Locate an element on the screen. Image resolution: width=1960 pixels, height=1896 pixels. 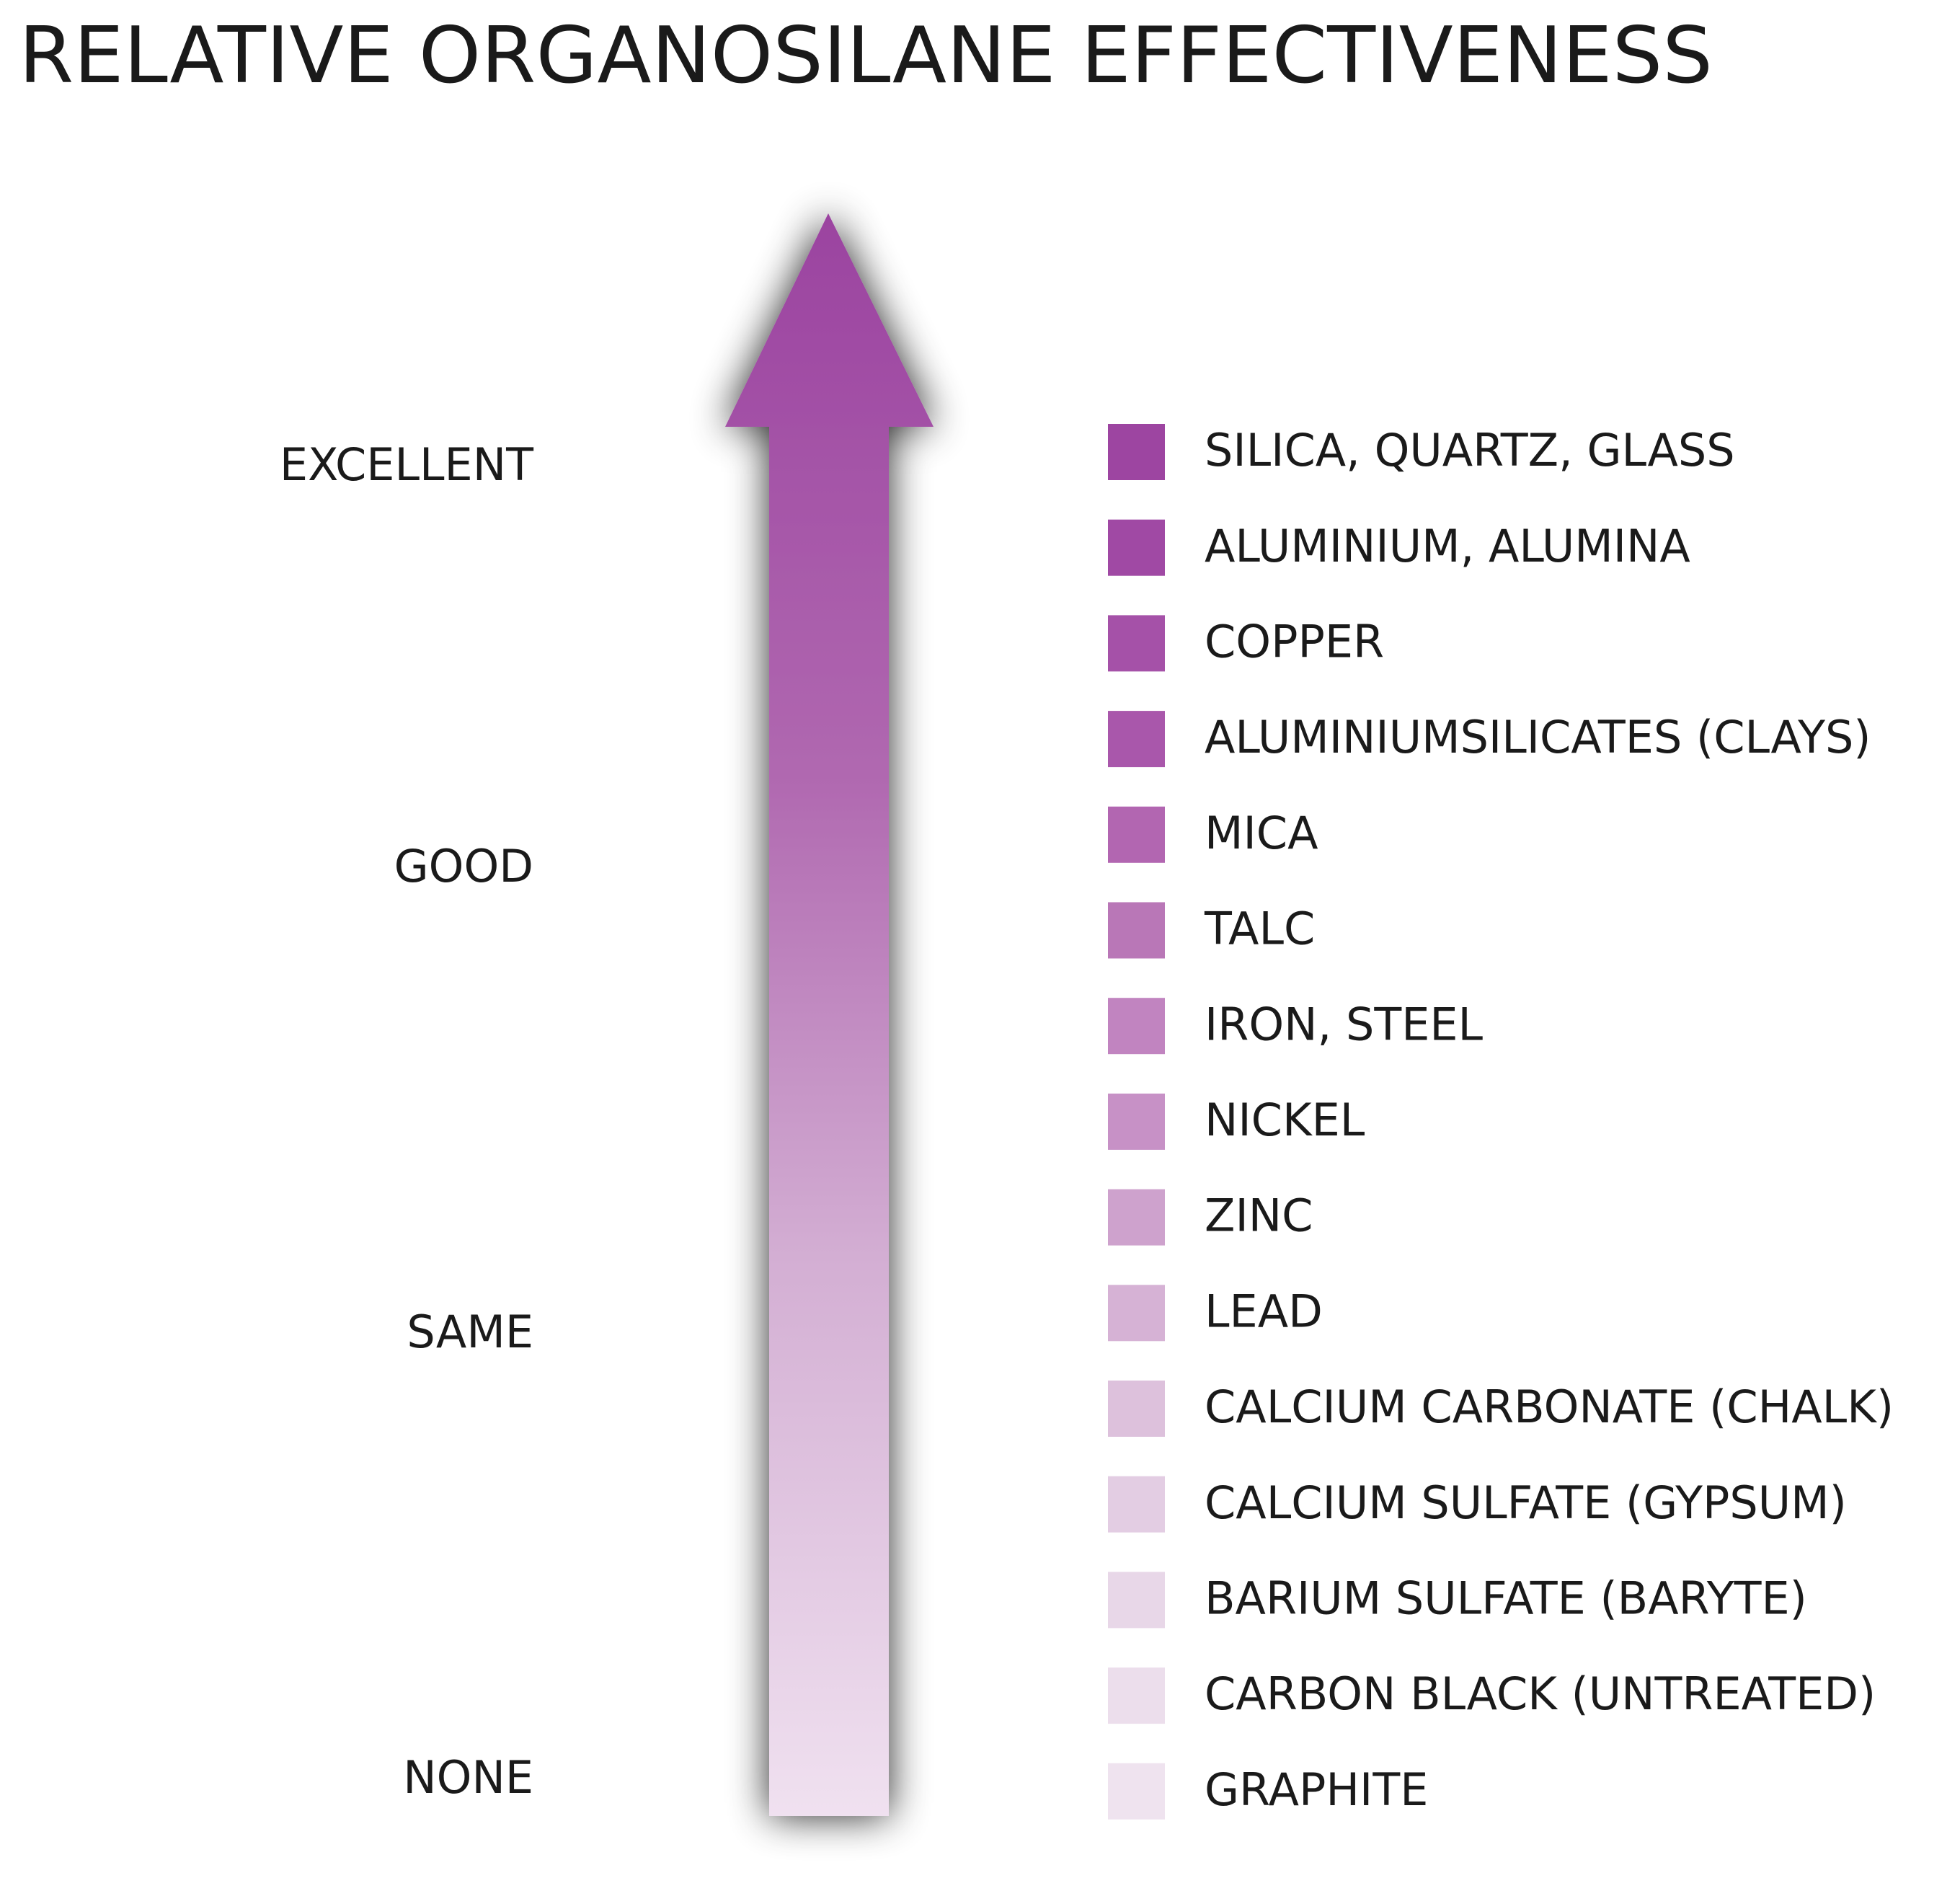
legend-item: TALC is located at coordinates (1211, 930).